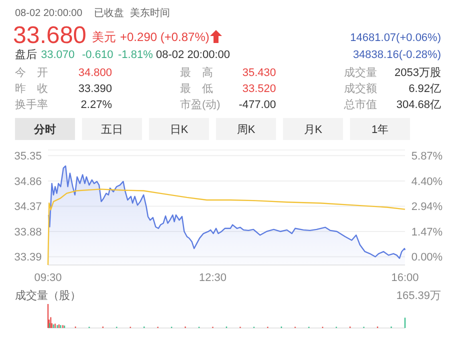  I want to click on text: 304.68亿, so click(418, 105).